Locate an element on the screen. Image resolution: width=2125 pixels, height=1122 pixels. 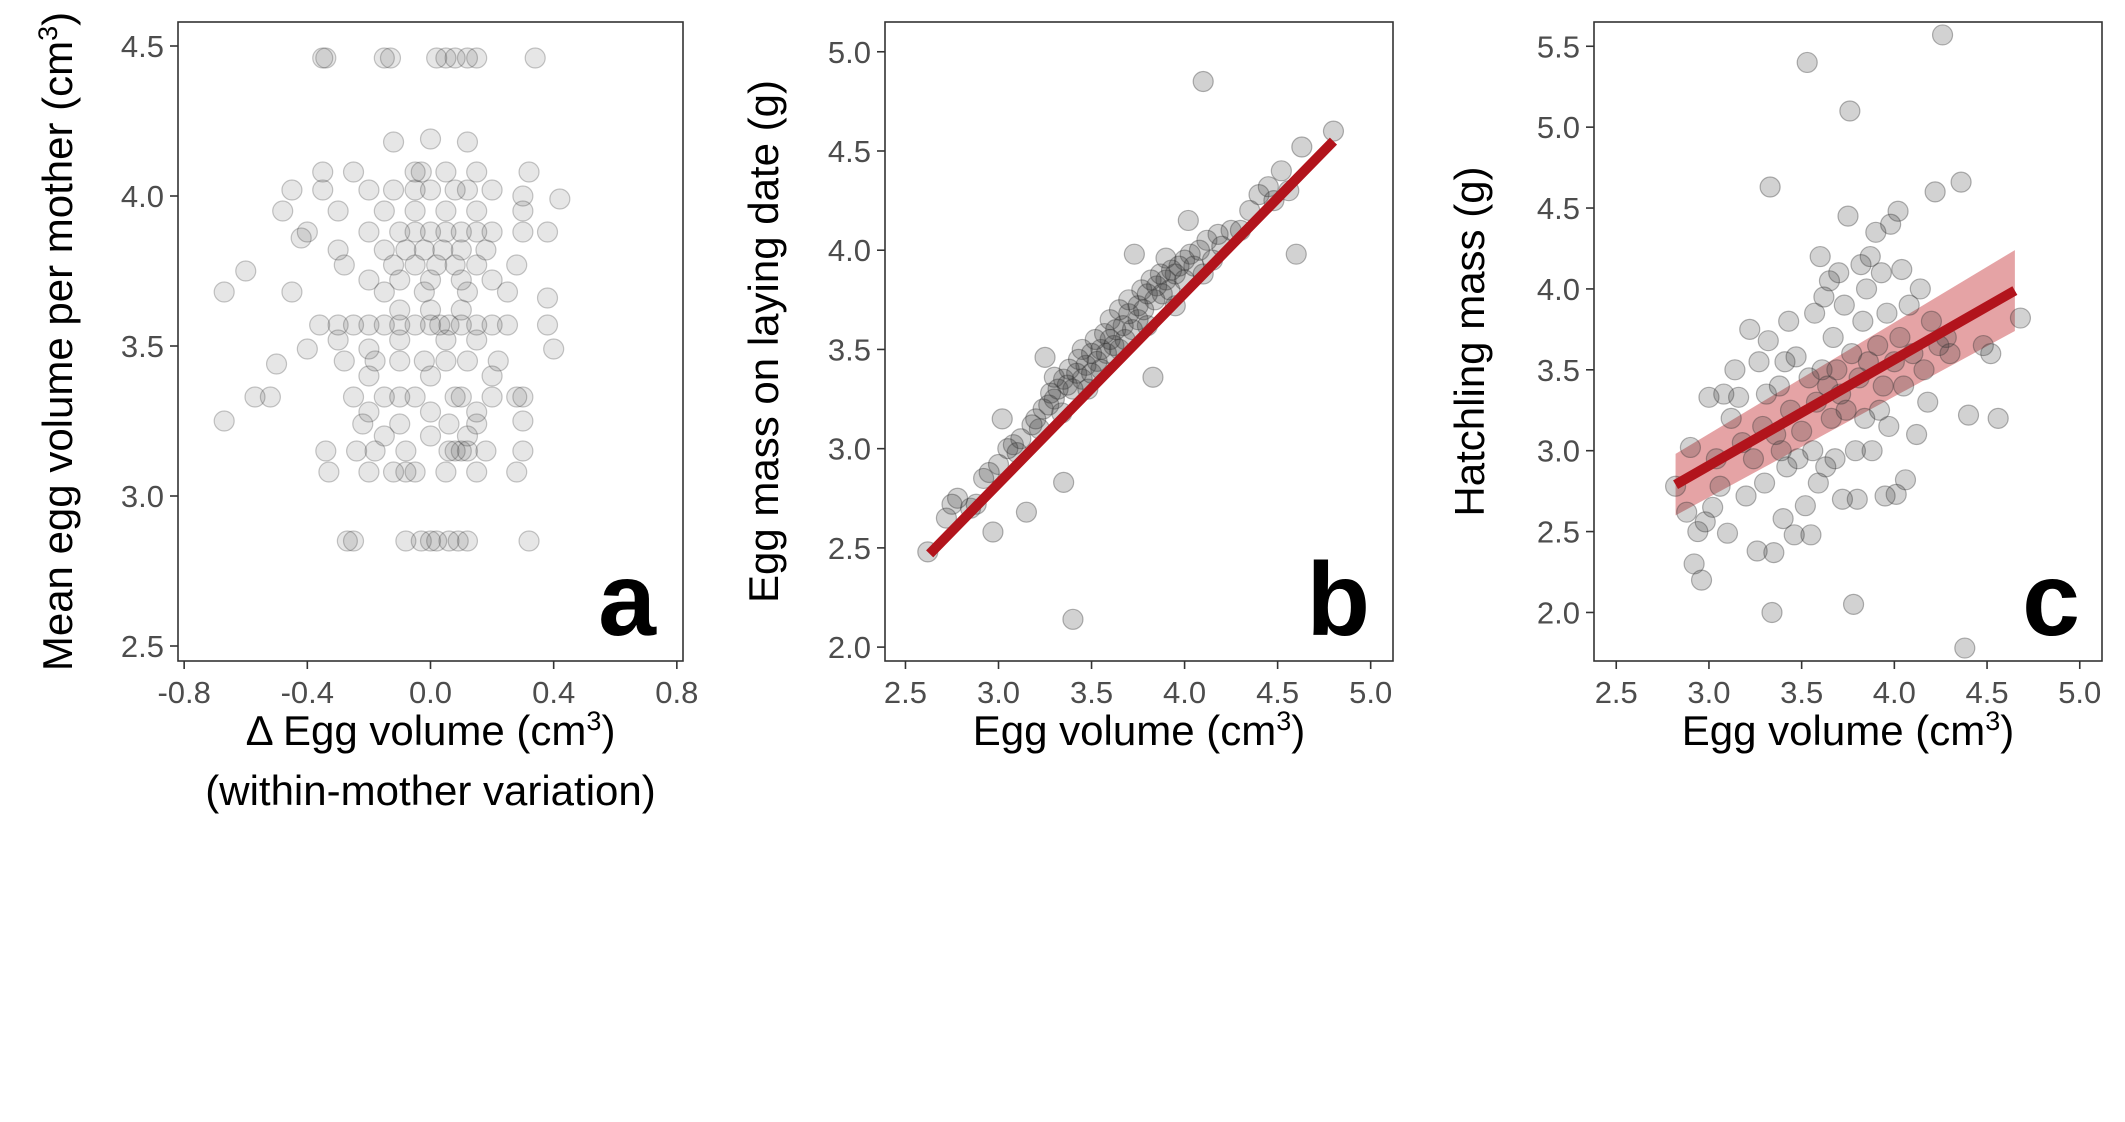
x-tick-label: 3.5 is located at coordinates (1091, 692).